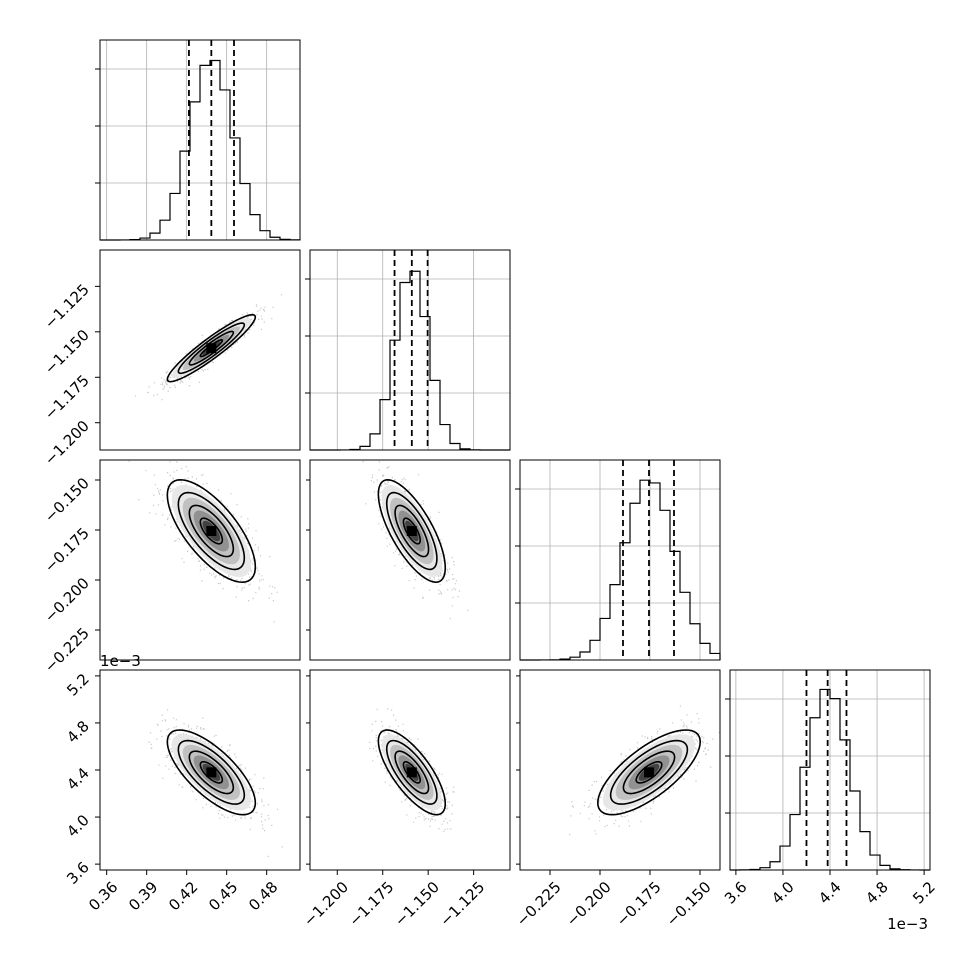 The height and width of the screenshot is (970, 970). What do you see at coordinates (78, 873) in the screenshot?
I see `y-tick-label: 3.6` at bounding box center [78, 873].